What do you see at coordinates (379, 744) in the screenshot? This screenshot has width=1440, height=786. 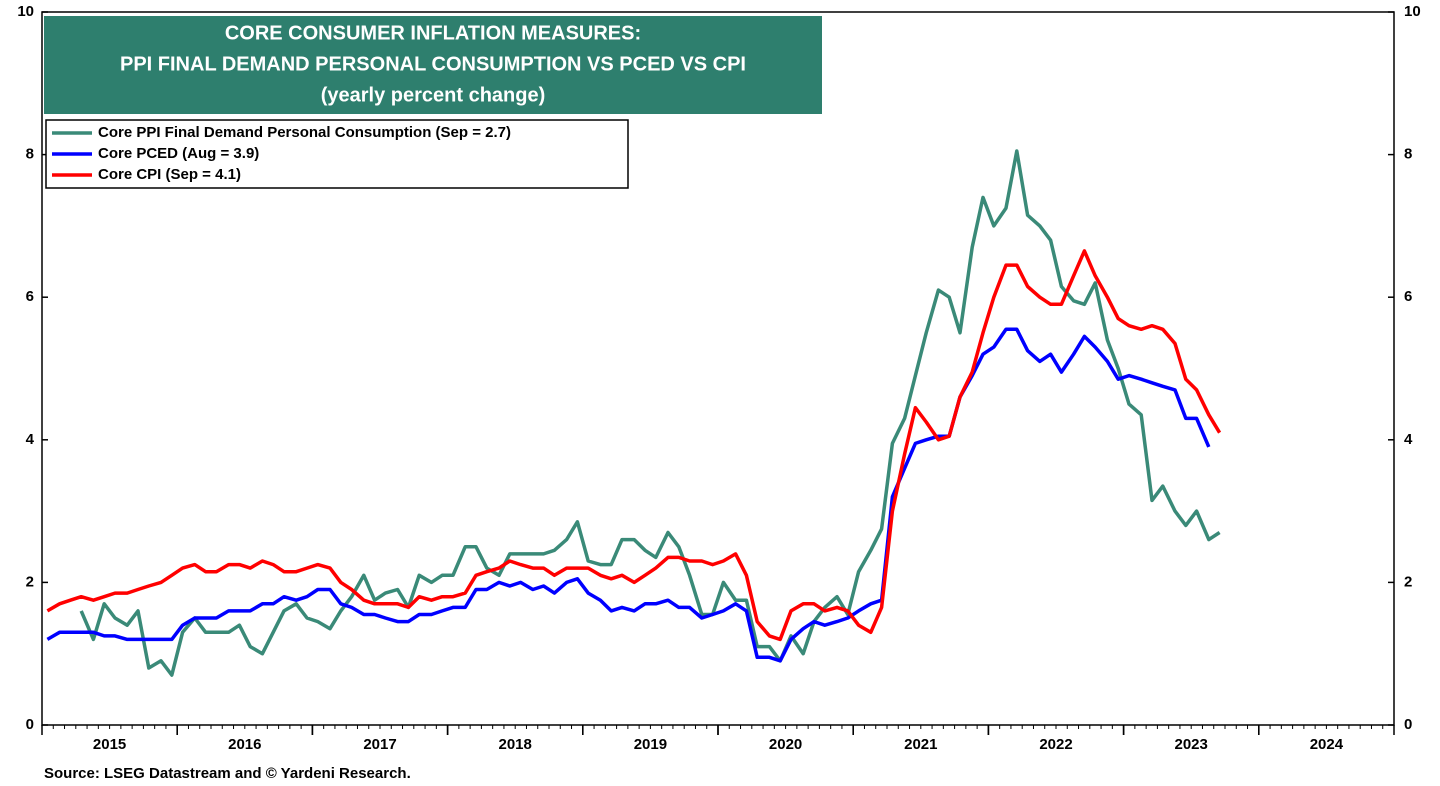 I see `x-tick-label: 2017` at bounding box center [379, 744].